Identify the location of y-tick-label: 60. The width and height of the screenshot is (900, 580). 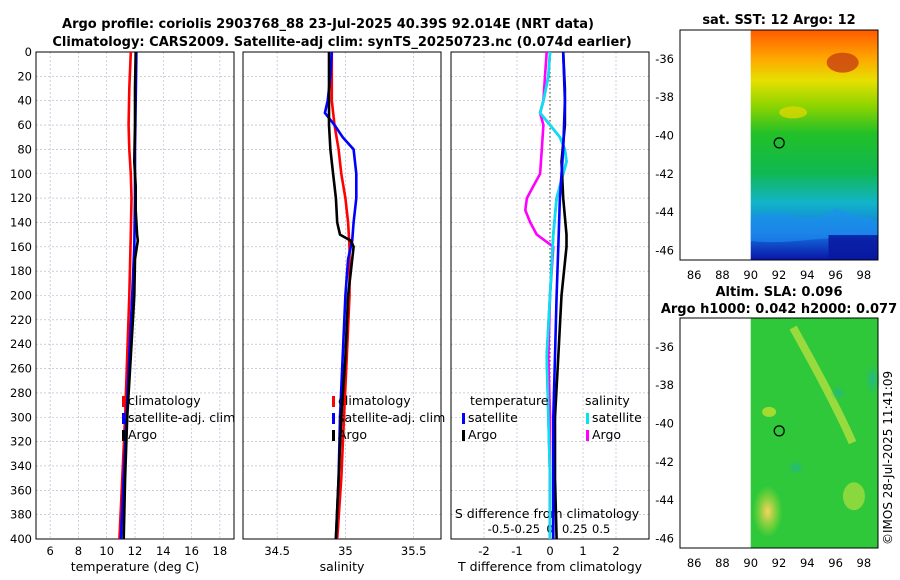
(24, 125).